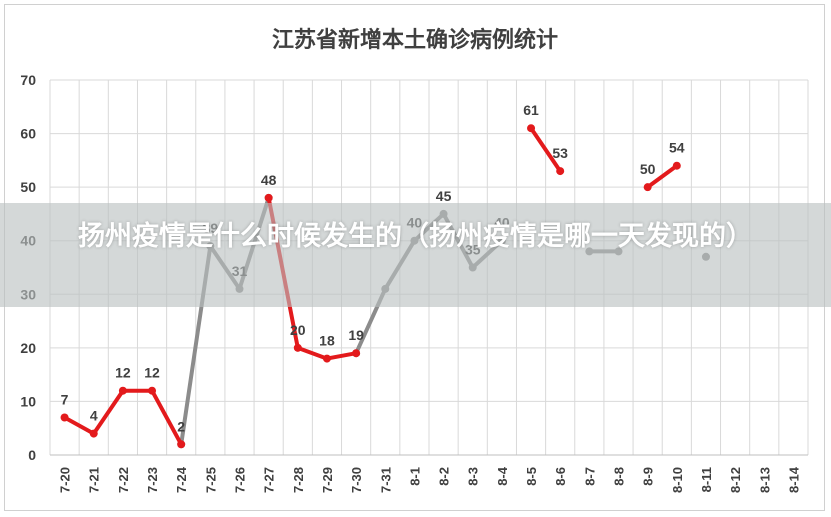  I want to click on x-tick-label: 8-9, so click(648, 476).